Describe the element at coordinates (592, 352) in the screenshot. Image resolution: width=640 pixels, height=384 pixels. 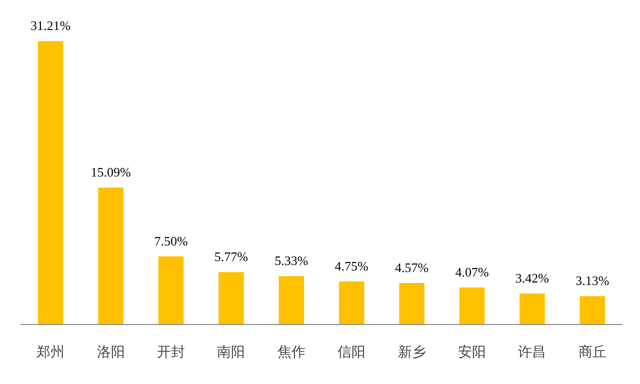
I see `x-tick-label: 商丘` at that location.